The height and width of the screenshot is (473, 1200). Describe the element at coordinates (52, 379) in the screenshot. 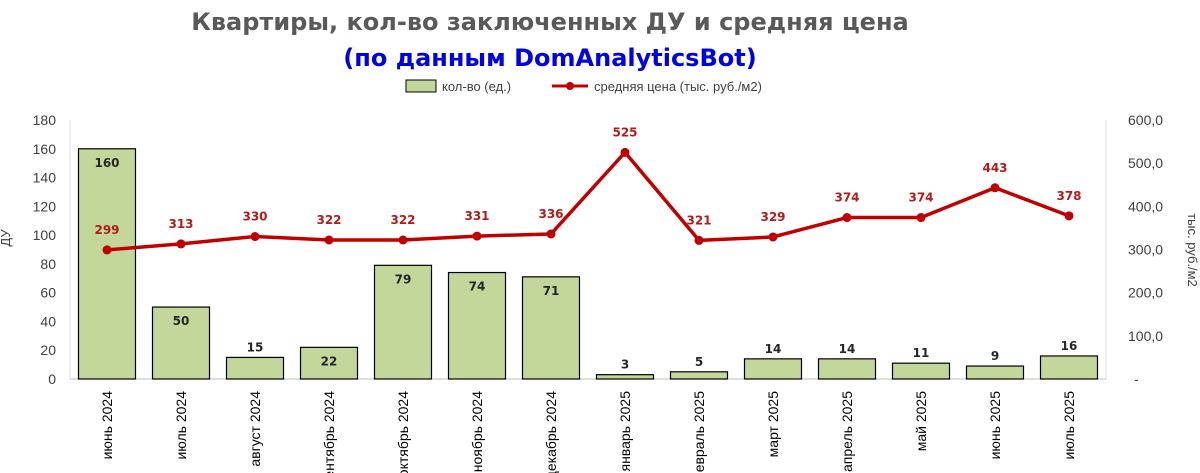

I see `y-tick-label: 0` at that location.